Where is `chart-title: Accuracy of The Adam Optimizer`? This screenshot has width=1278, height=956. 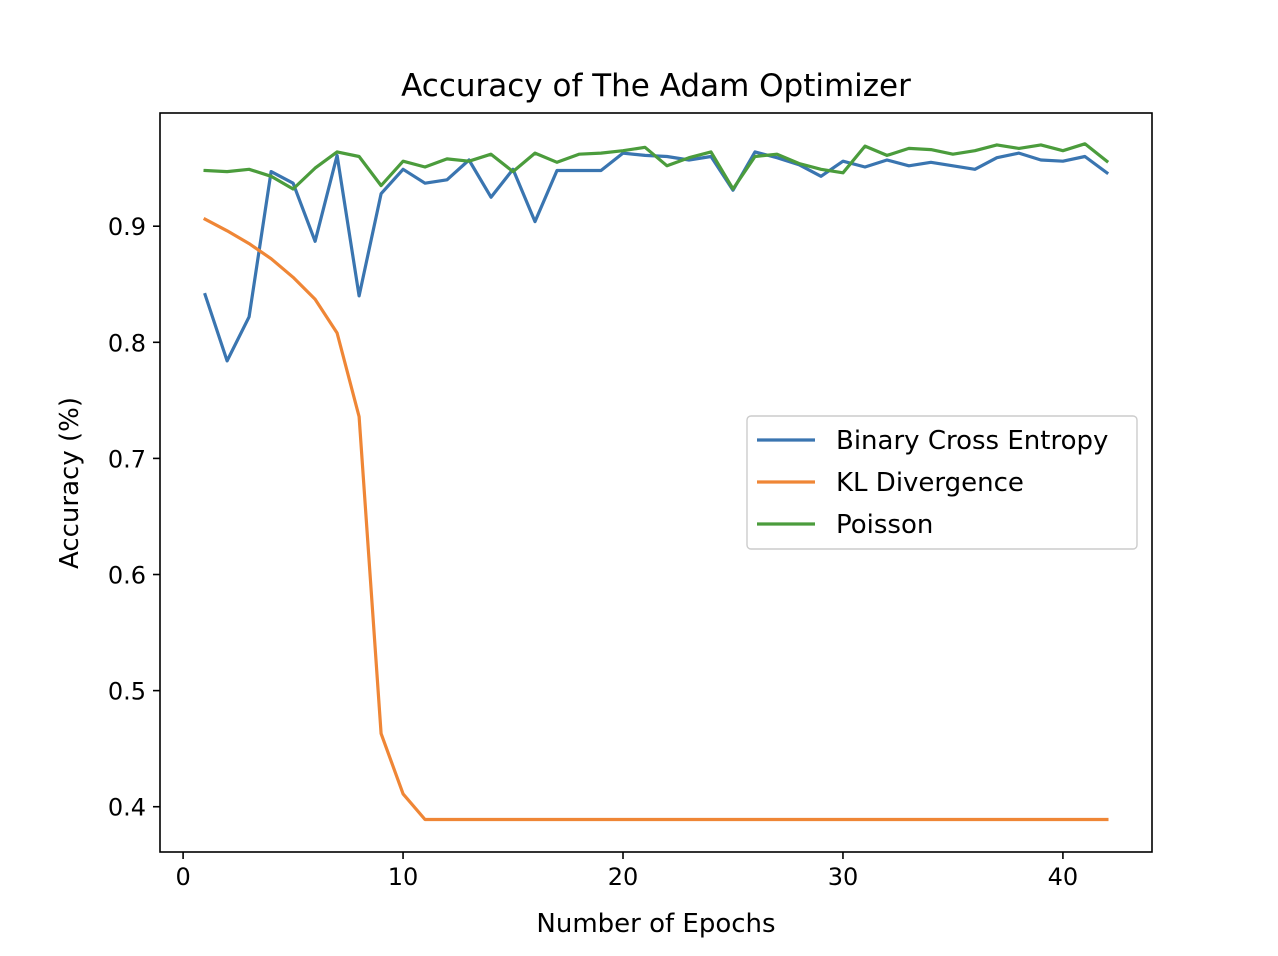
chart-title: Accuracy of The Adam Optimizer is located at coordinates (656, 86).